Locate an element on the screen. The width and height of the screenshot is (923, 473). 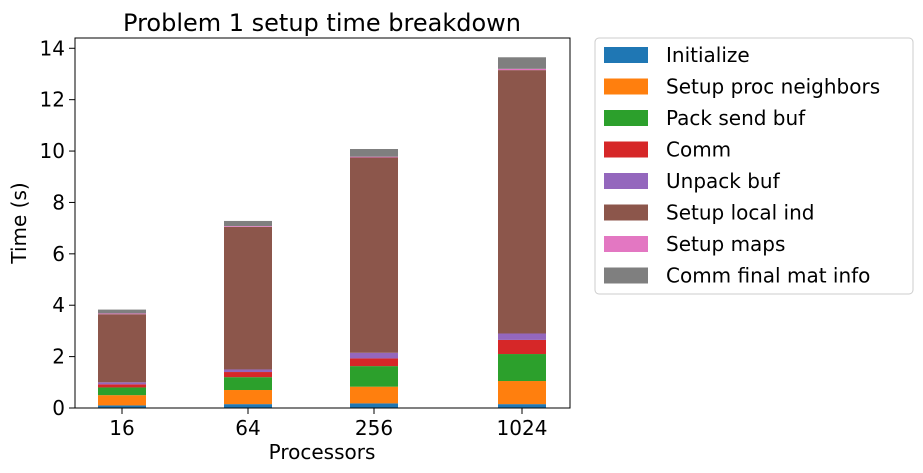
legend-label: Setup maps is located at coordinates (725, 244).